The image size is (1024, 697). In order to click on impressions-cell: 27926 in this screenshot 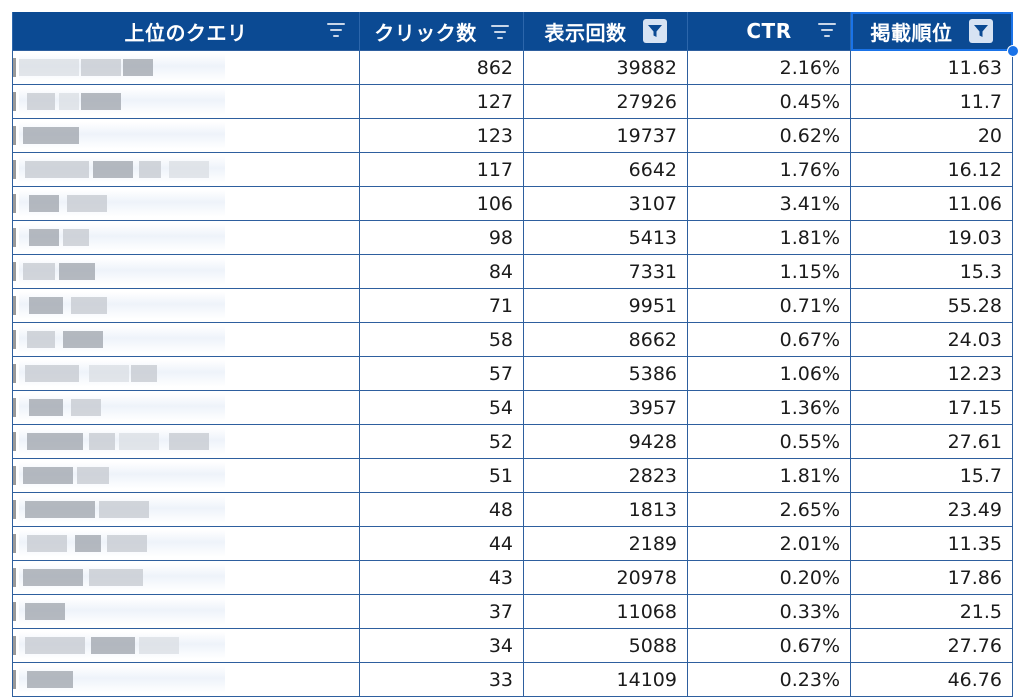, I will do `click(605, 101)`.